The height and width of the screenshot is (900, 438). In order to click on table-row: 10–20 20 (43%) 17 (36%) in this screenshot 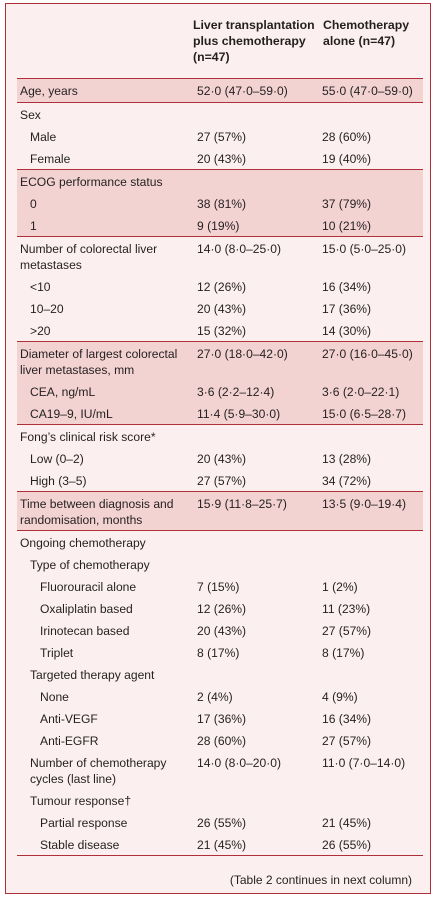, I will do `click(220, 308)`.